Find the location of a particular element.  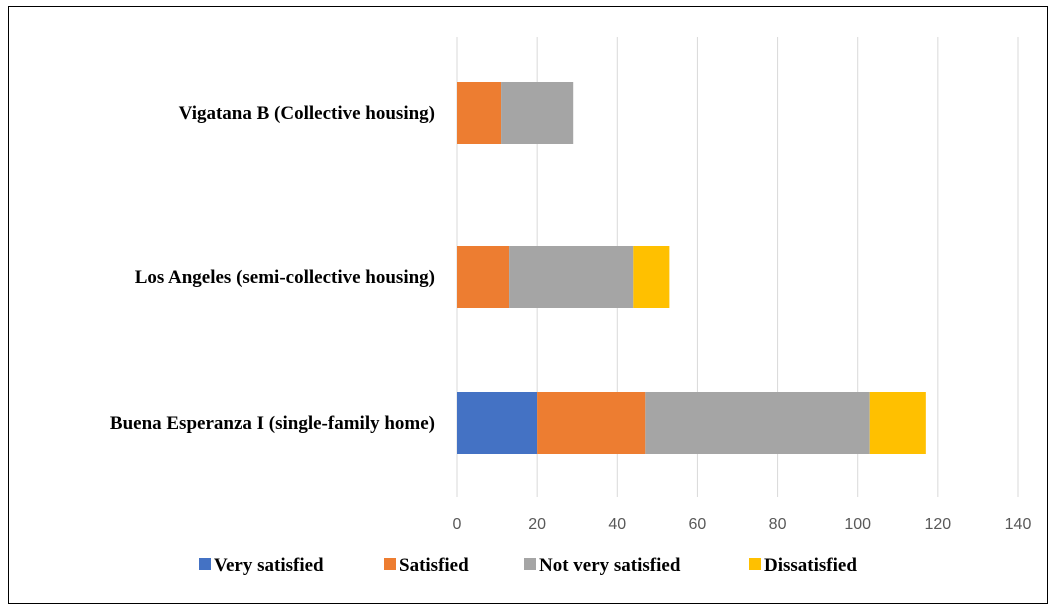

x-tick-label: 20 is located at coordinates (537, 524).